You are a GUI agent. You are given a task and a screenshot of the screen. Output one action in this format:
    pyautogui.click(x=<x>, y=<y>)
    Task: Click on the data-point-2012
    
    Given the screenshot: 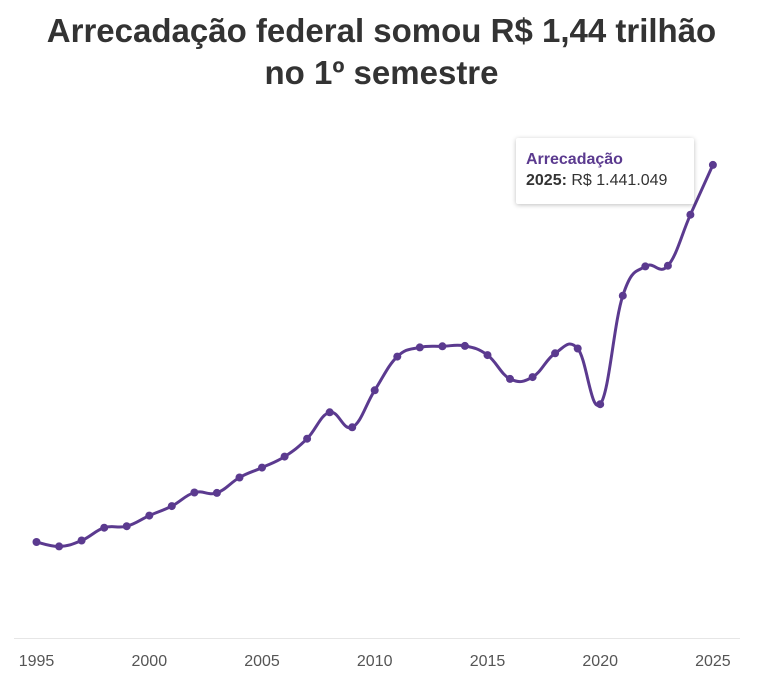 What is the action you would take?
    pyautogui.click(x=419, y=347)
    